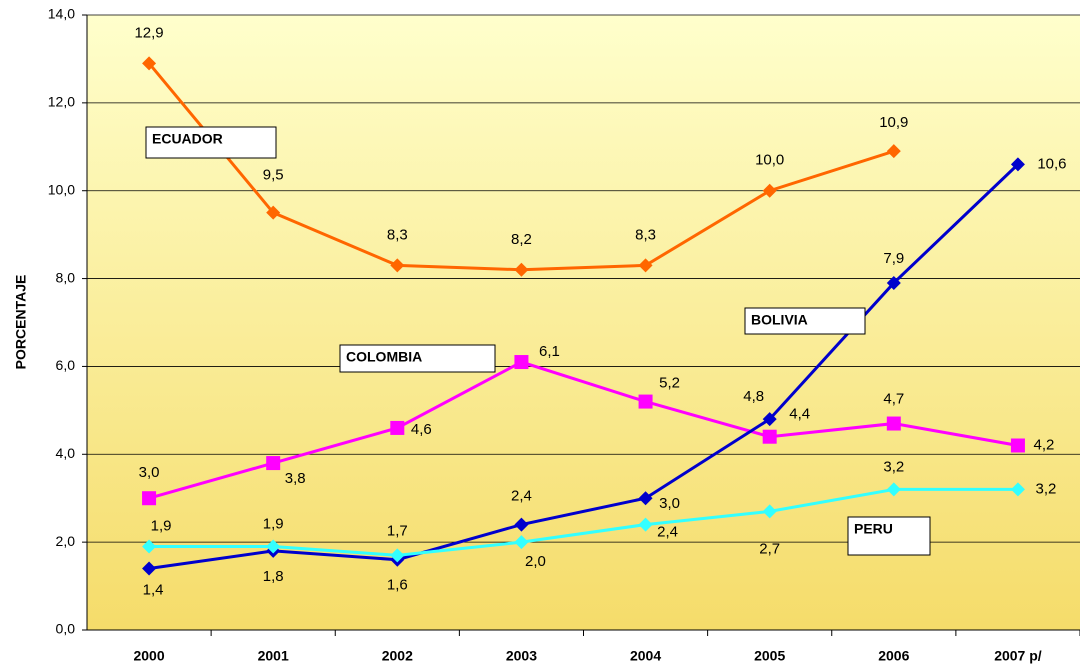 The width and height of the screenshot is (1080, 670). Describe the element at coordinates (148, 32) in the screenshot. I see `data-label: 12,9` at that location.